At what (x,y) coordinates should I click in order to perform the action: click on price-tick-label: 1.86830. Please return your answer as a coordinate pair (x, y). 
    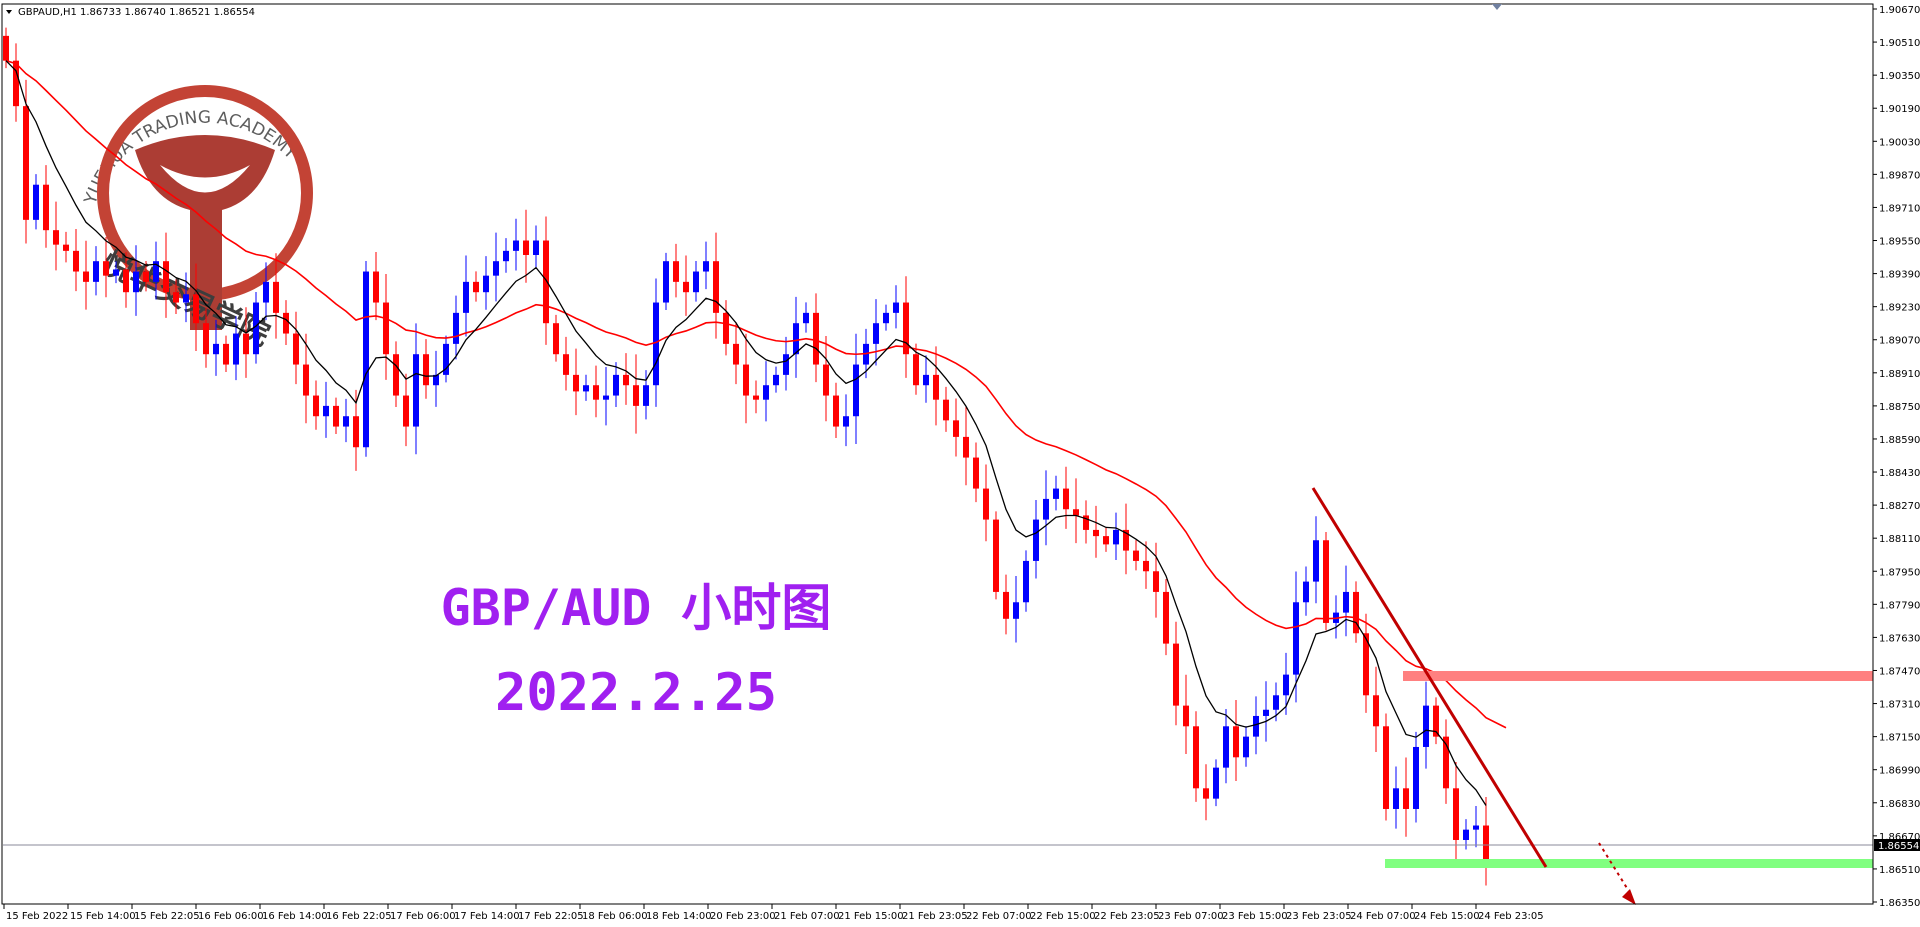
    Looking at the image, I should click on (1899, 804).